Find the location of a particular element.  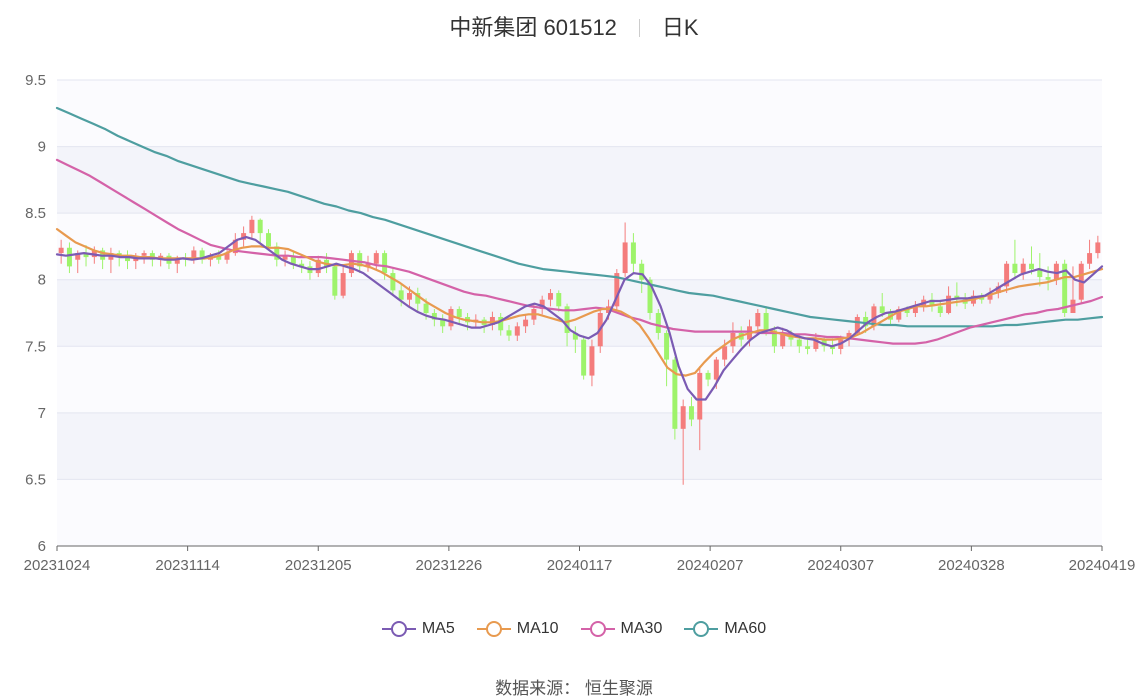

stock-title: 中新集团 601512 is located at coordinates (533, 27).